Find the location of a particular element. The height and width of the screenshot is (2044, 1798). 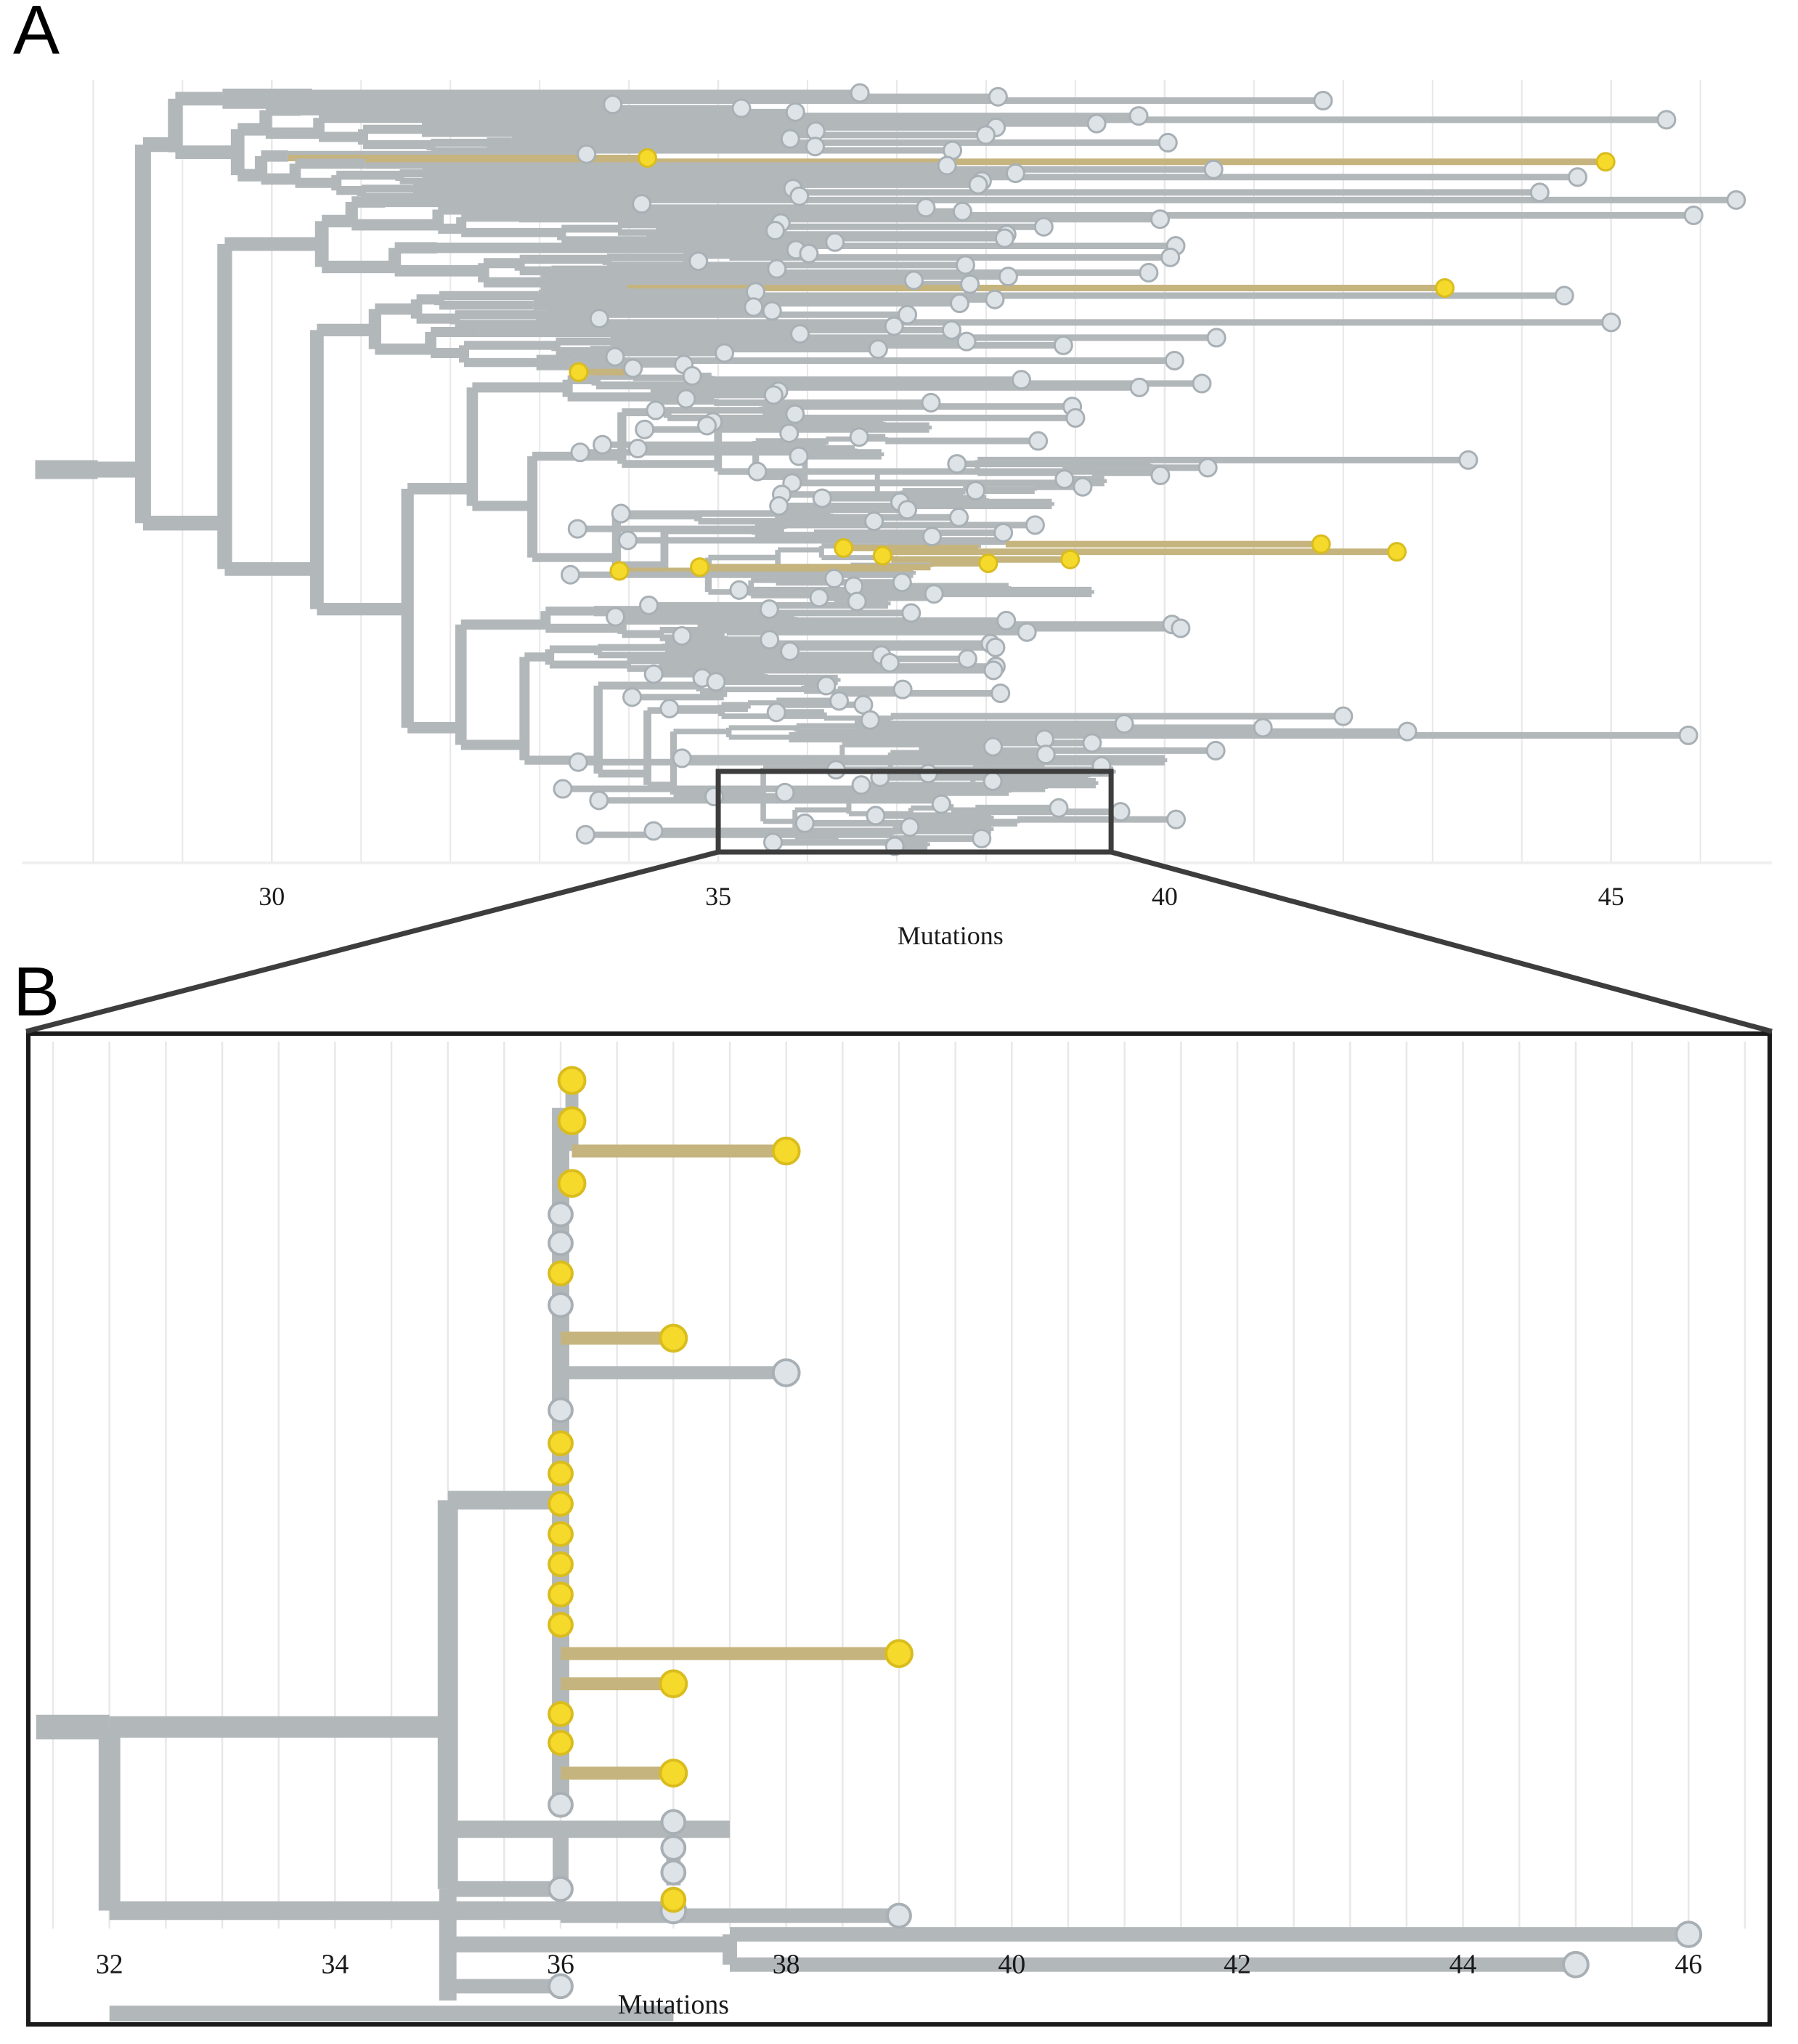

panel-b-tick-42: 42 is located at coordinates (1237, 1965).